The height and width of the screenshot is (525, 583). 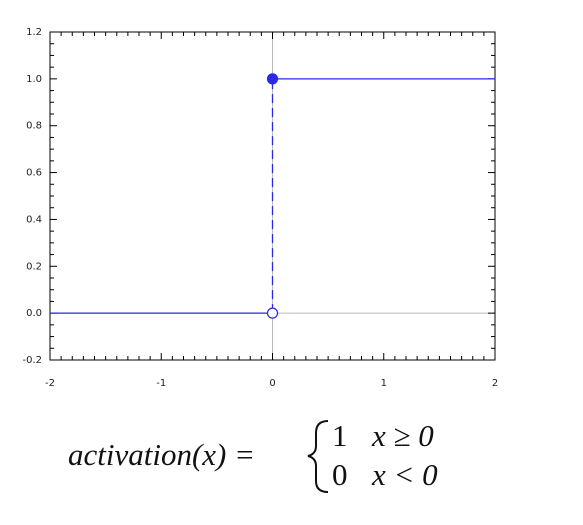 What do you see at coordinates (34, 126) in the screenshot?
I see `y-tick-label: 0.8` at bounding box center [34, 126].